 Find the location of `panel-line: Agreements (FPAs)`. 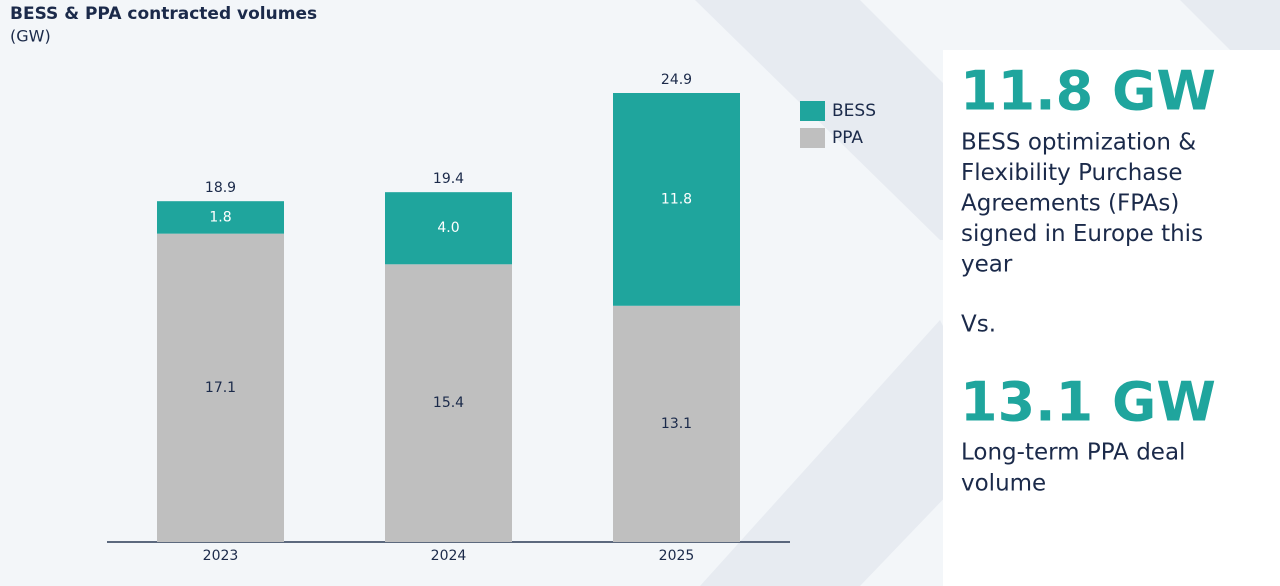

panel-line: Agreements (FPAs) is located at coordinates (1070, 204).